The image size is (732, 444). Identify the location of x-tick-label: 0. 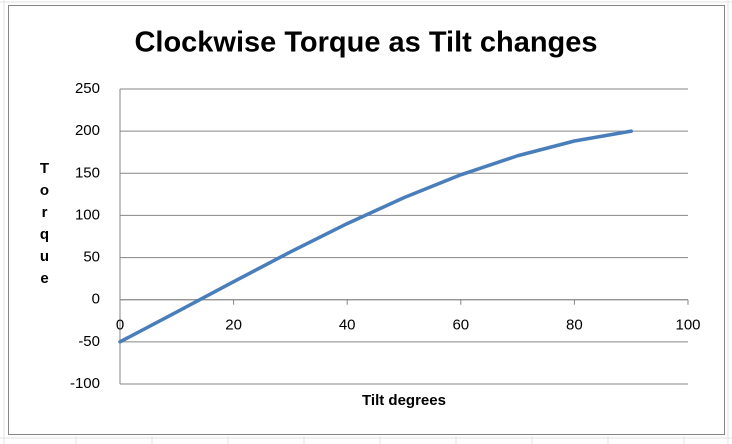
(120, 325).